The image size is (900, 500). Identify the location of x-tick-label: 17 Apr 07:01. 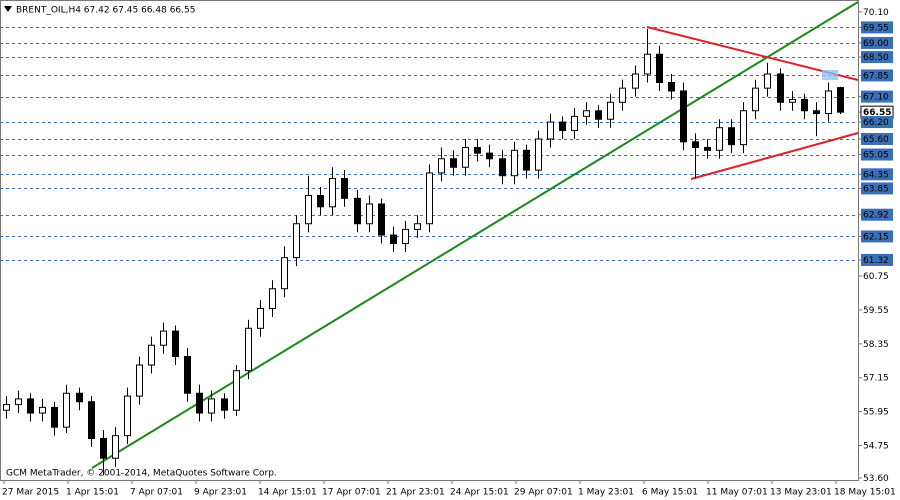
(351, 493).